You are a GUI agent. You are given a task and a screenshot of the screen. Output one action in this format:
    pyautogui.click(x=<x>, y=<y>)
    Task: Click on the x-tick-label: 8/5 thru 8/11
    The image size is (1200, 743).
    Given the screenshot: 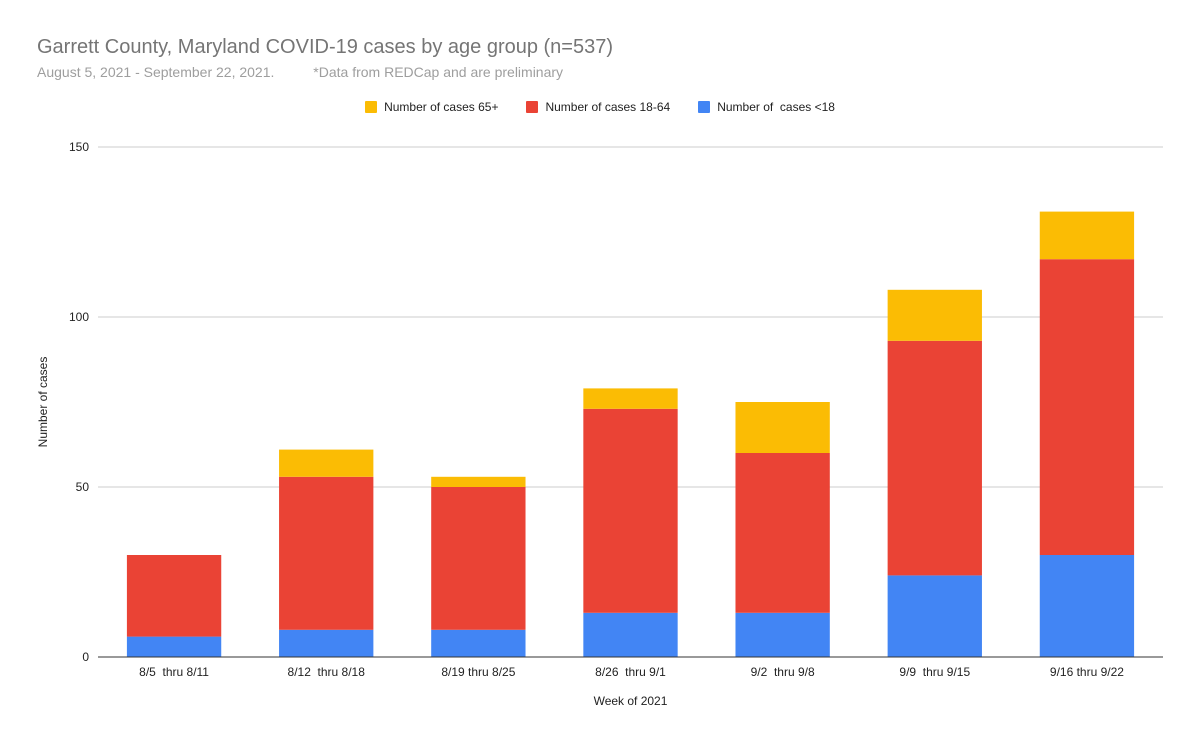 What is the action you would take?
    pyautogui.click(x=174, y=672)
    